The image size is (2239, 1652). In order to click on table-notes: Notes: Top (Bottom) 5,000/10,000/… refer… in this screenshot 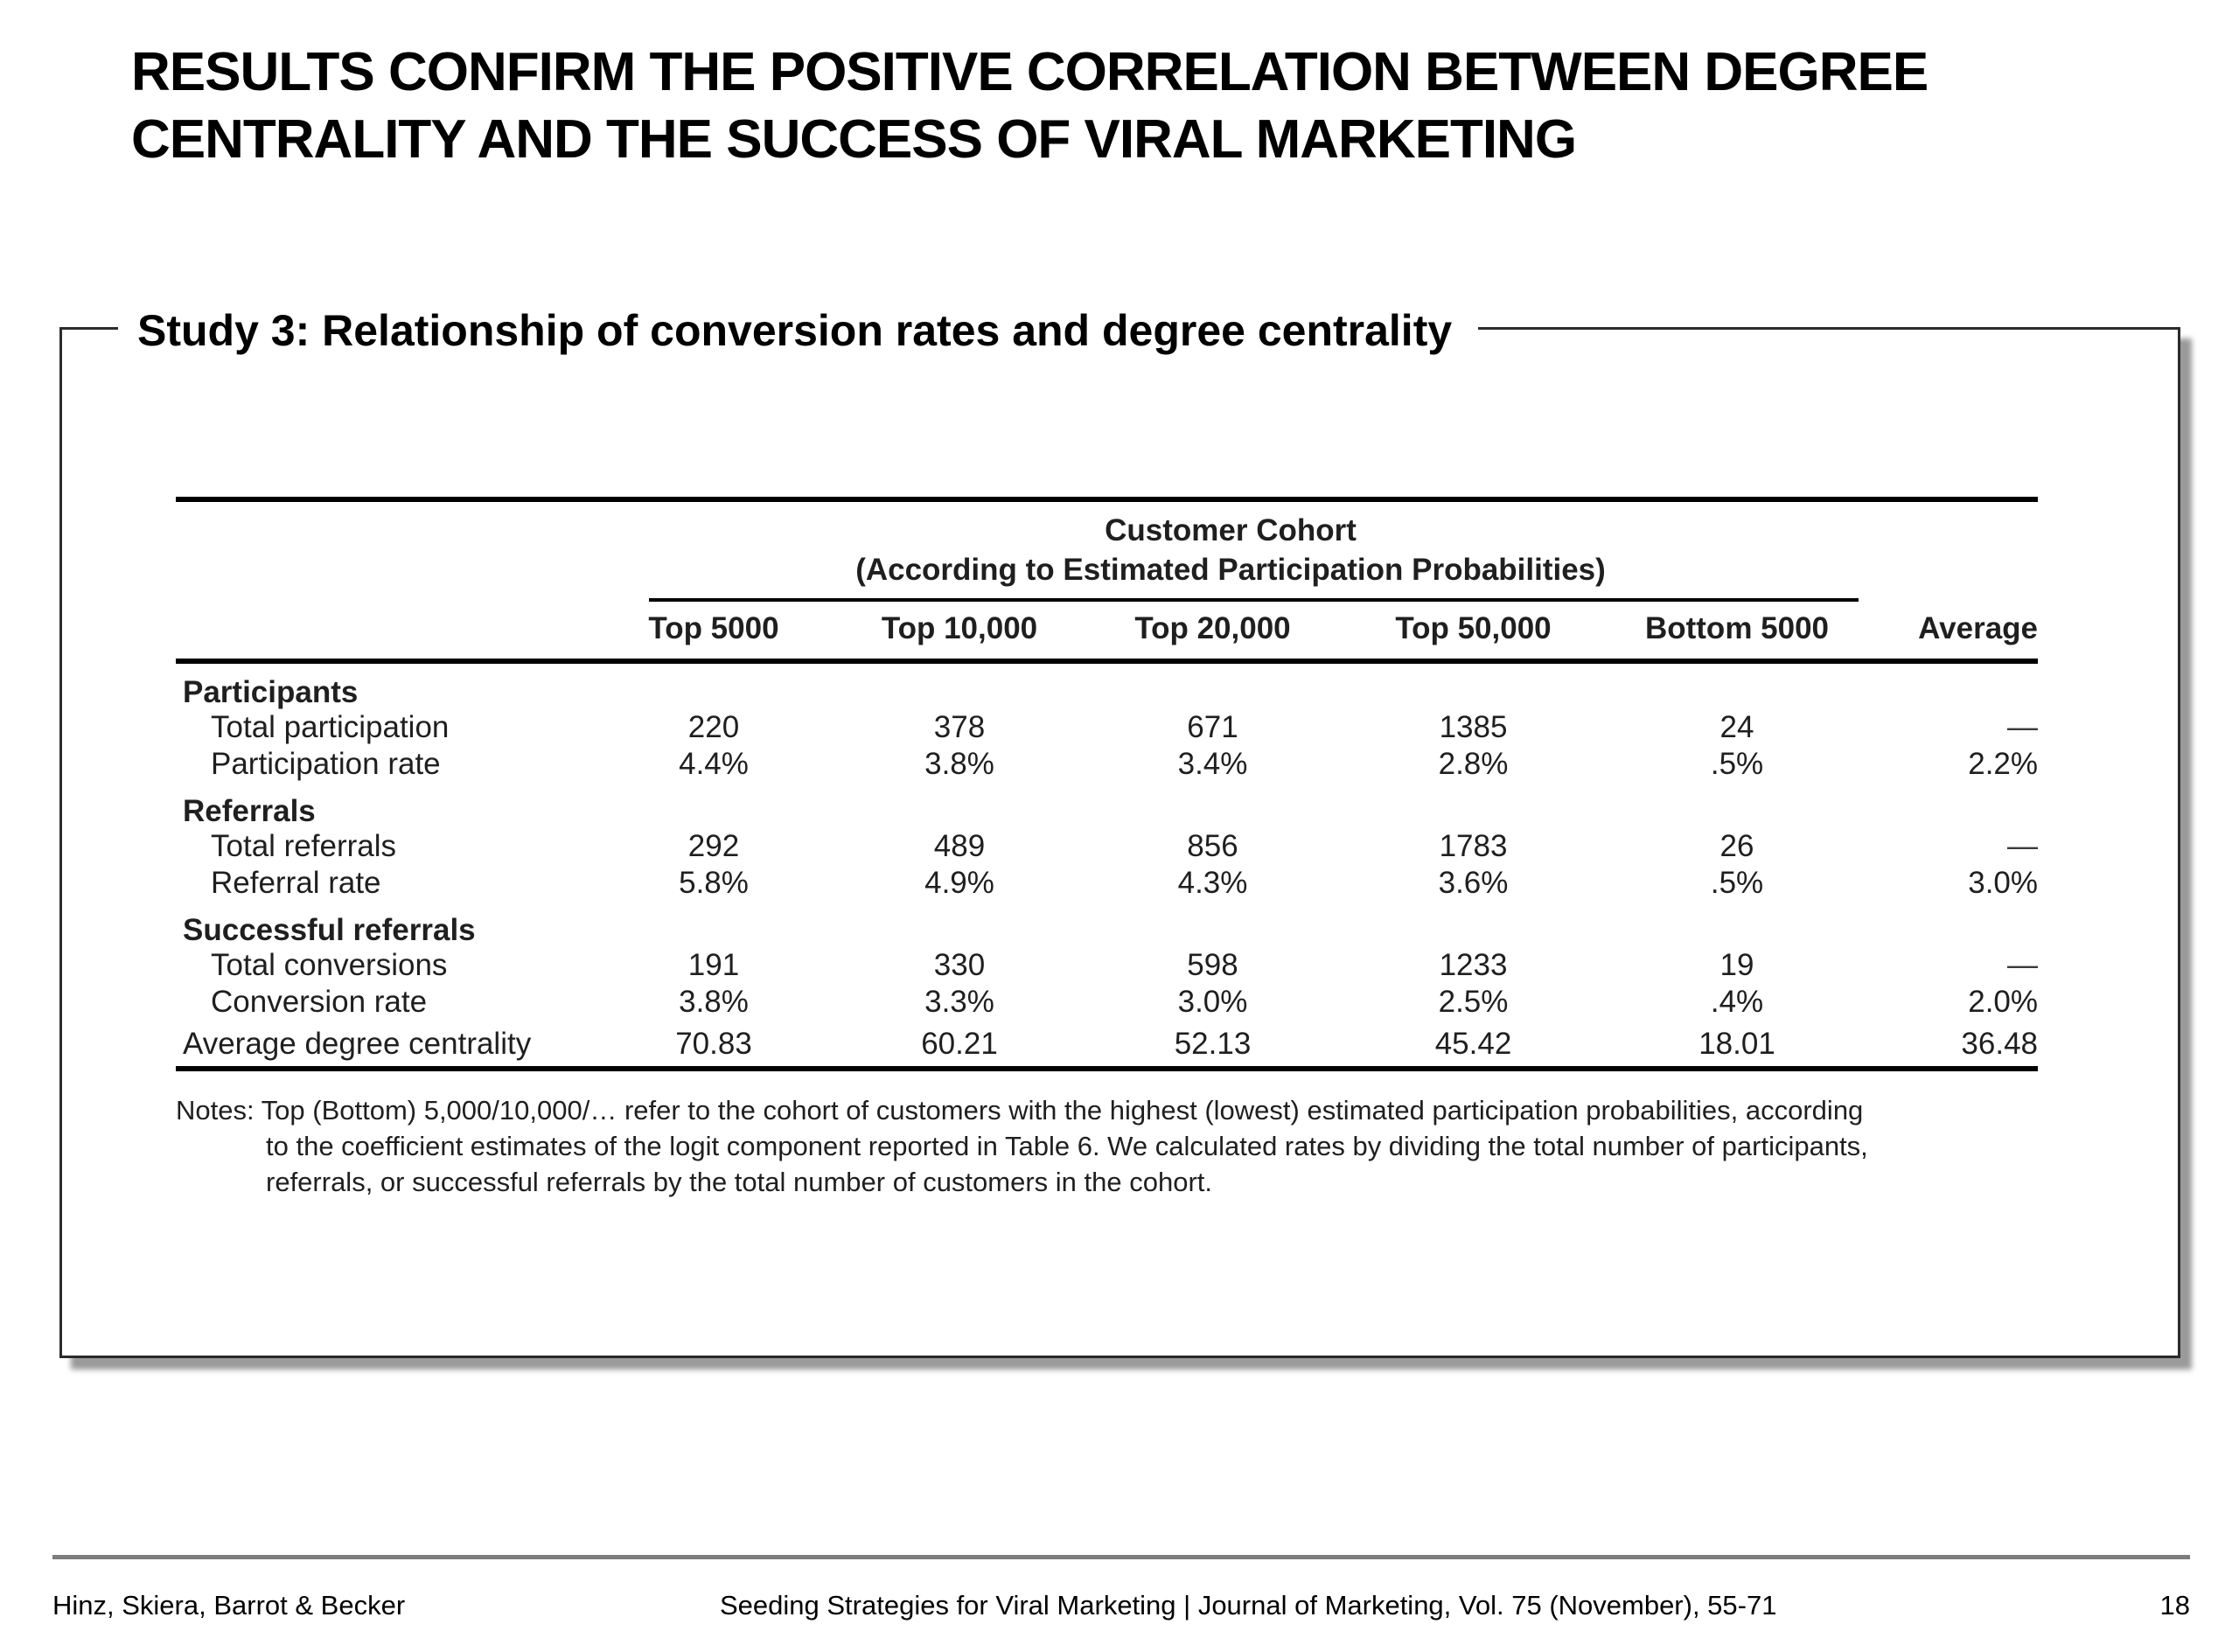, I will do `click(1022, 1146)`.